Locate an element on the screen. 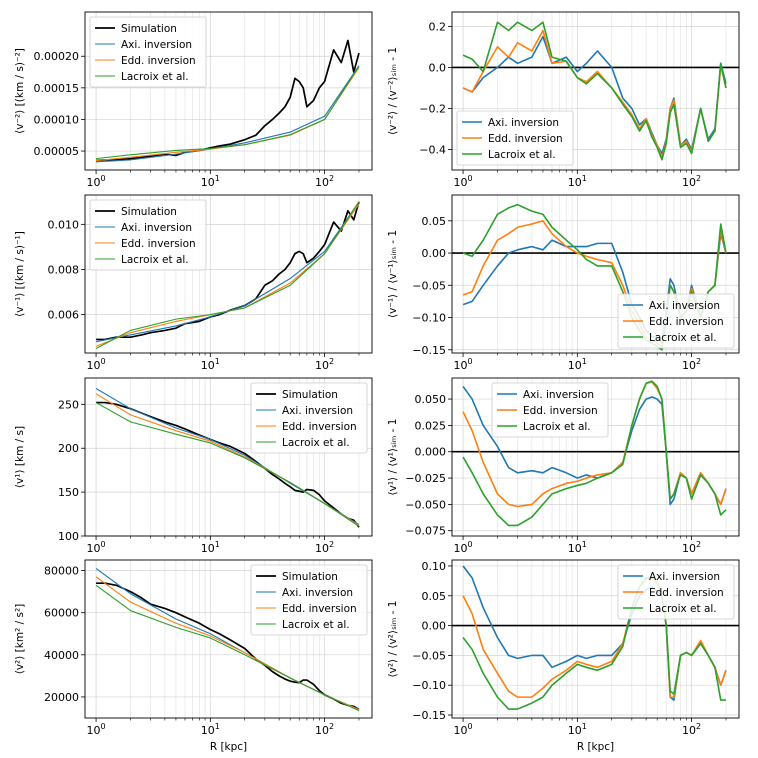 The height and width of the screenshot is (758, 758). y-tick-label: 0.006 is located at coordinates (64, 315).